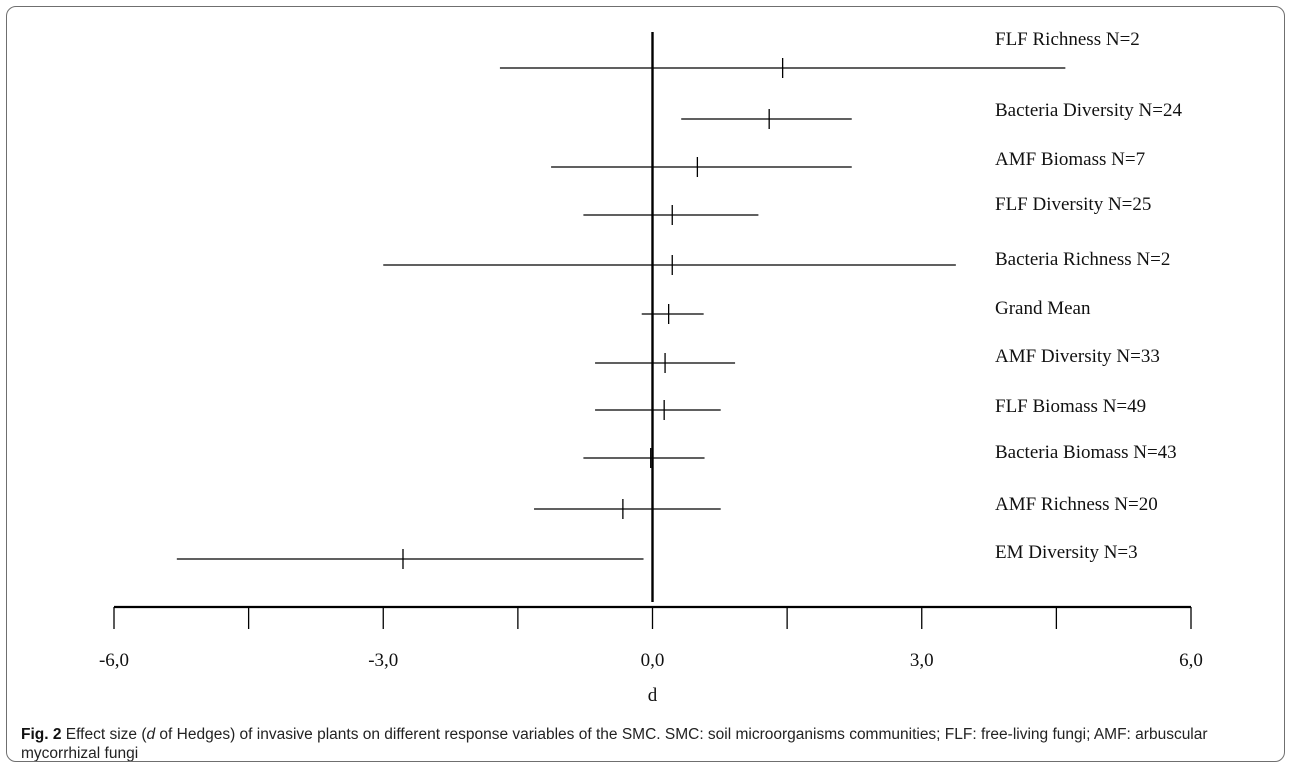 The height and width of the screenshot is (770, 1293). What do you see at coordinates (383, 660) in the screenshot?
I see `x-tick-label: -3,0` at bounding box center [383, 660].